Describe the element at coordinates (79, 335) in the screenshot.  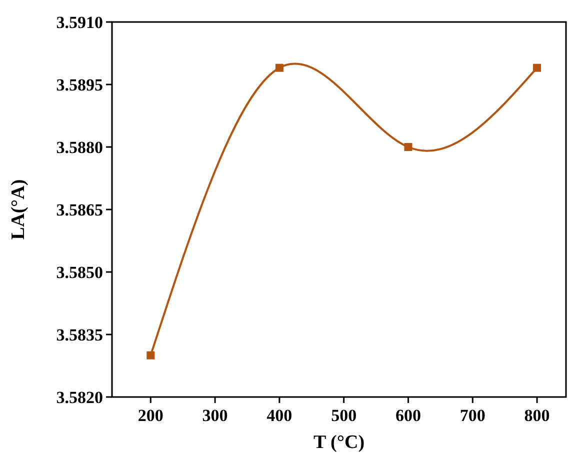
I see `y-tick-label: 3.5835` at that location.